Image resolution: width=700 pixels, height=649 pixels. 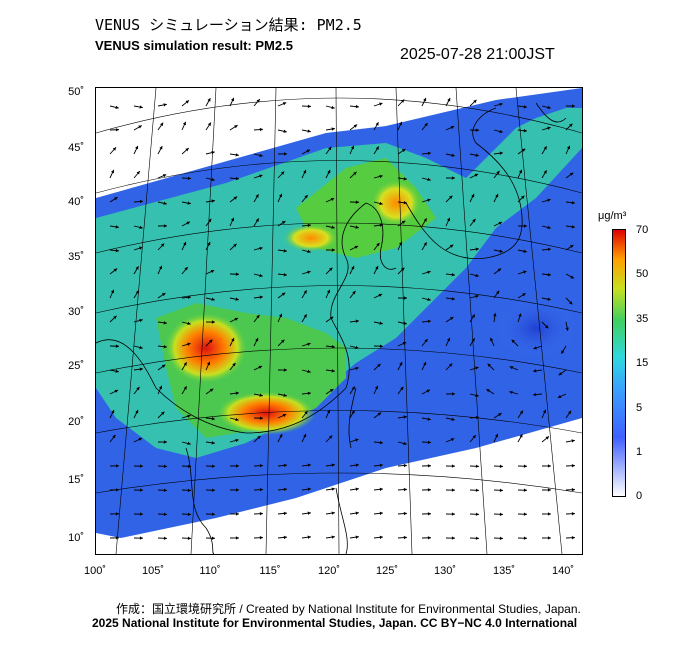 What do you see at coordinates (619, 363) in the screenshot?
I see `colorbar` at bounding box center [619, 363].